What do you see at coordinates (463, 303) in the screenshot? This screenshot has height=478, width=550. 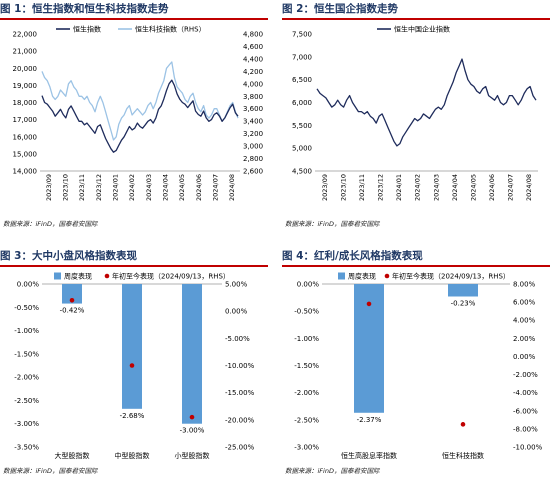 I see `data-label: -0.23%` at bounding box center [463, 303].